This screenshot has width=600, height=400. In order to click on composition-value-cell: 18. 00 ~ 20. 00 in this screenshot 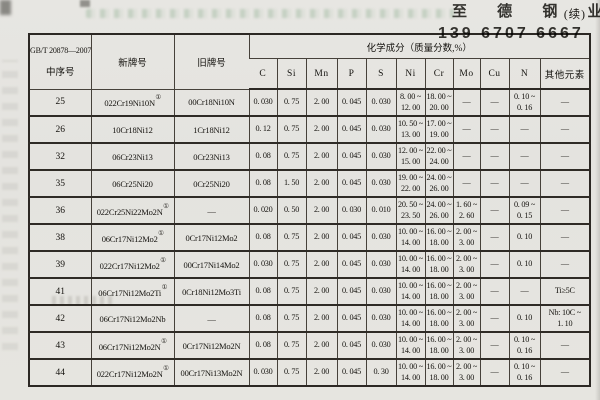, I will do `click(438, 102)`.